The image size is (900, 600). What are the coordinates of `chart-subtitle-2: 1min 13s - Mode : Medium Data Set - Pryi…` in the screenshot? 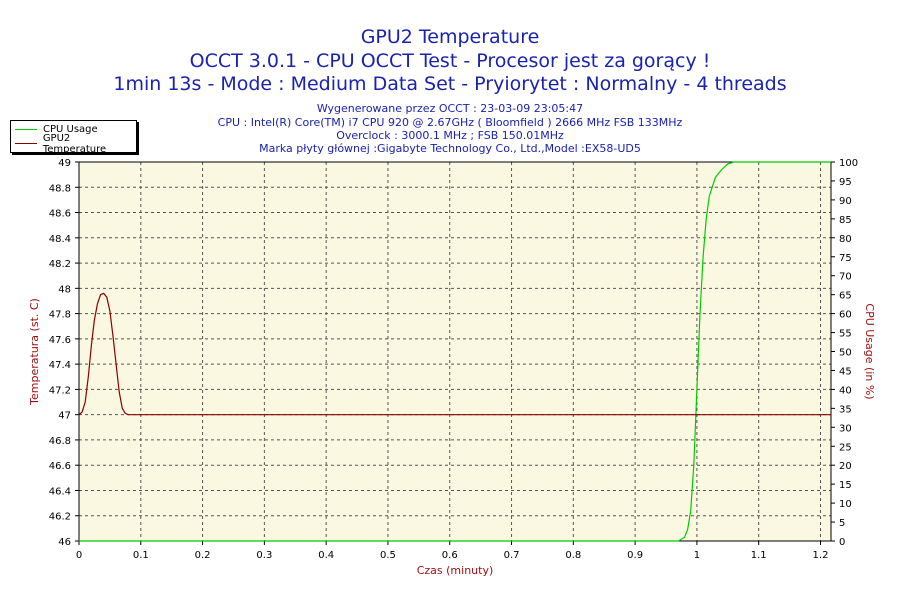 It's located at (450, 84).